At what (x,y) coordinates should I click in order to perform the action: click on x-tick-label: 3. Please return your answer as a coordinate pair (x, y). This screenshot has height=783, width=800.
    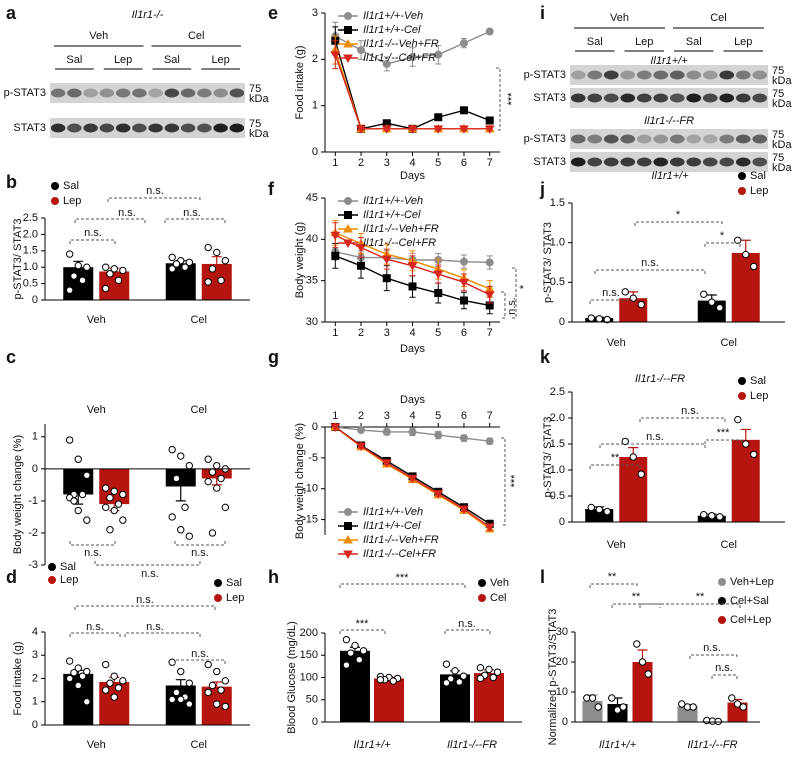
    Looking at the image, I should click on (387, 163).